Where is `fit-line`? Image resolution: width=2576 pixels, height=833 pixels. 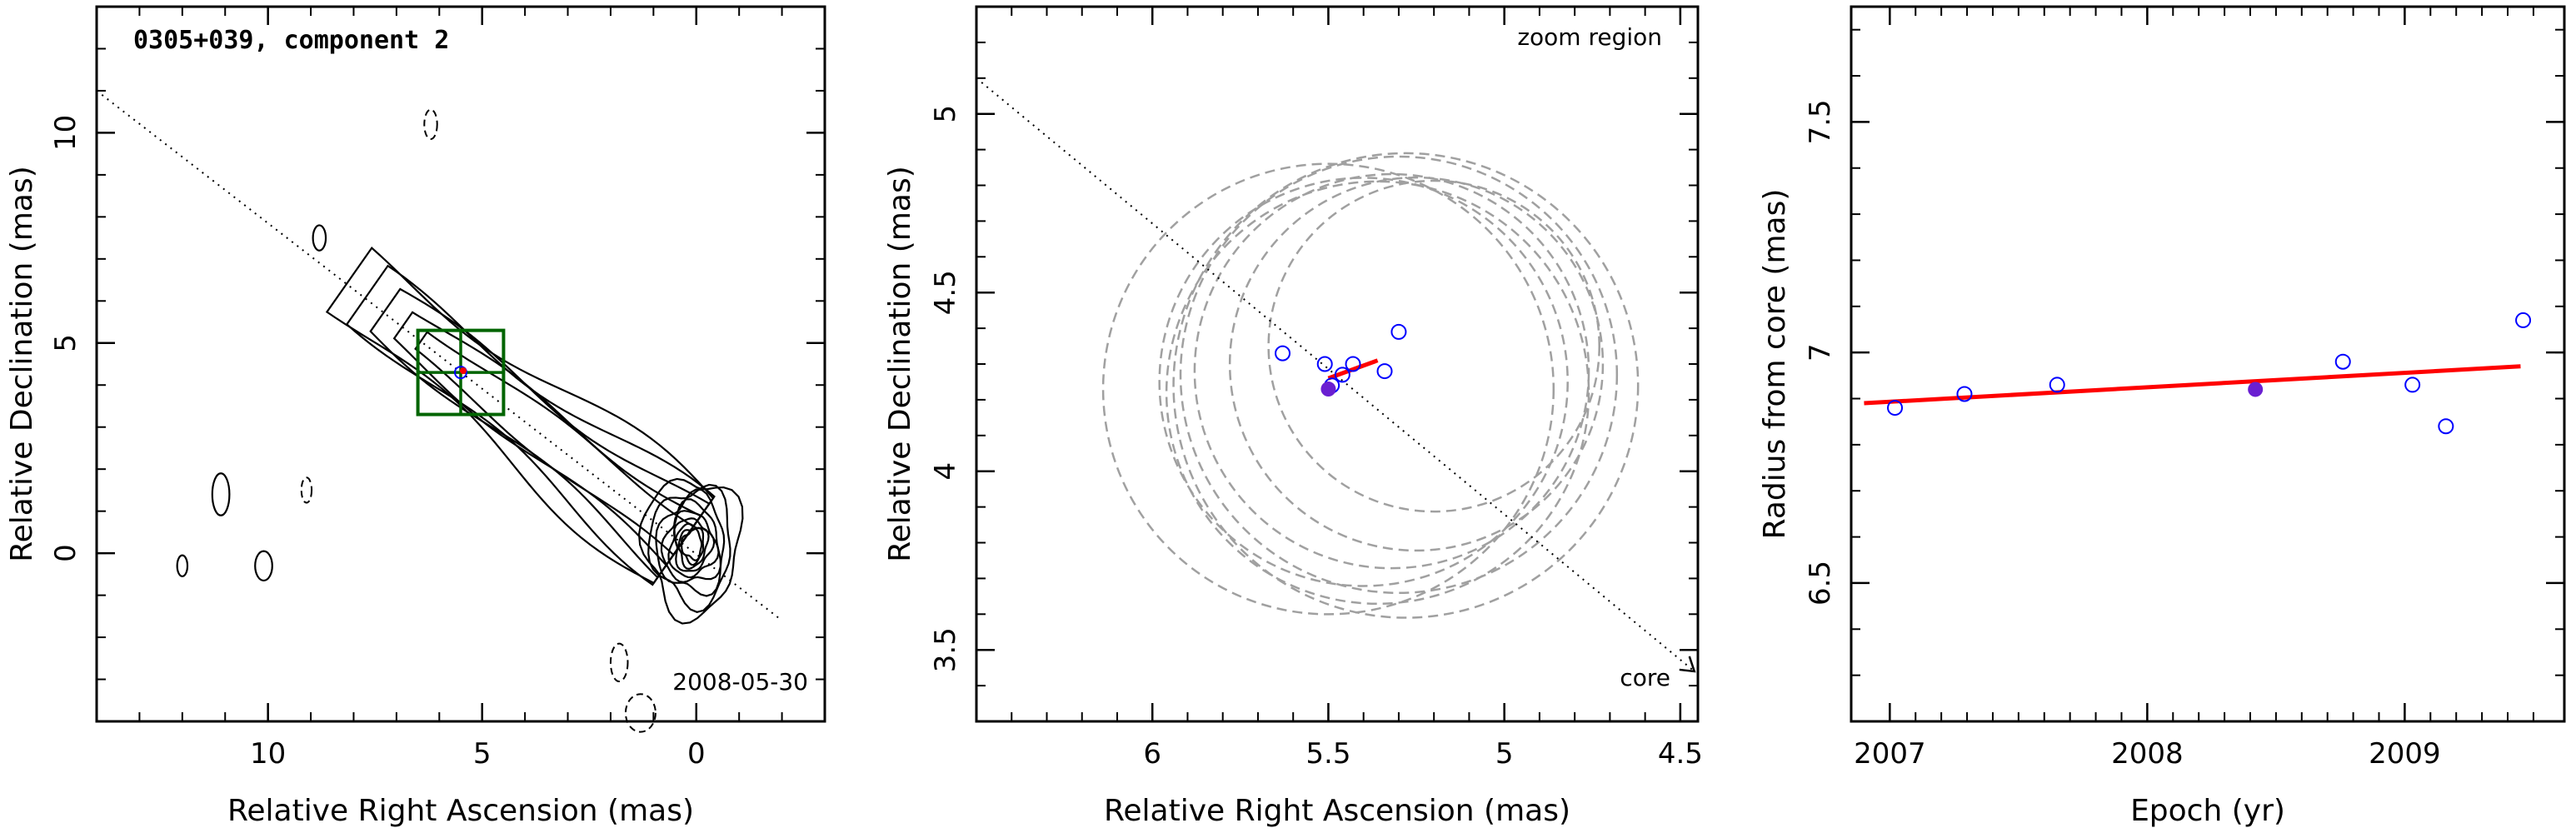 fit-line is located at coordinates (2192, 385).